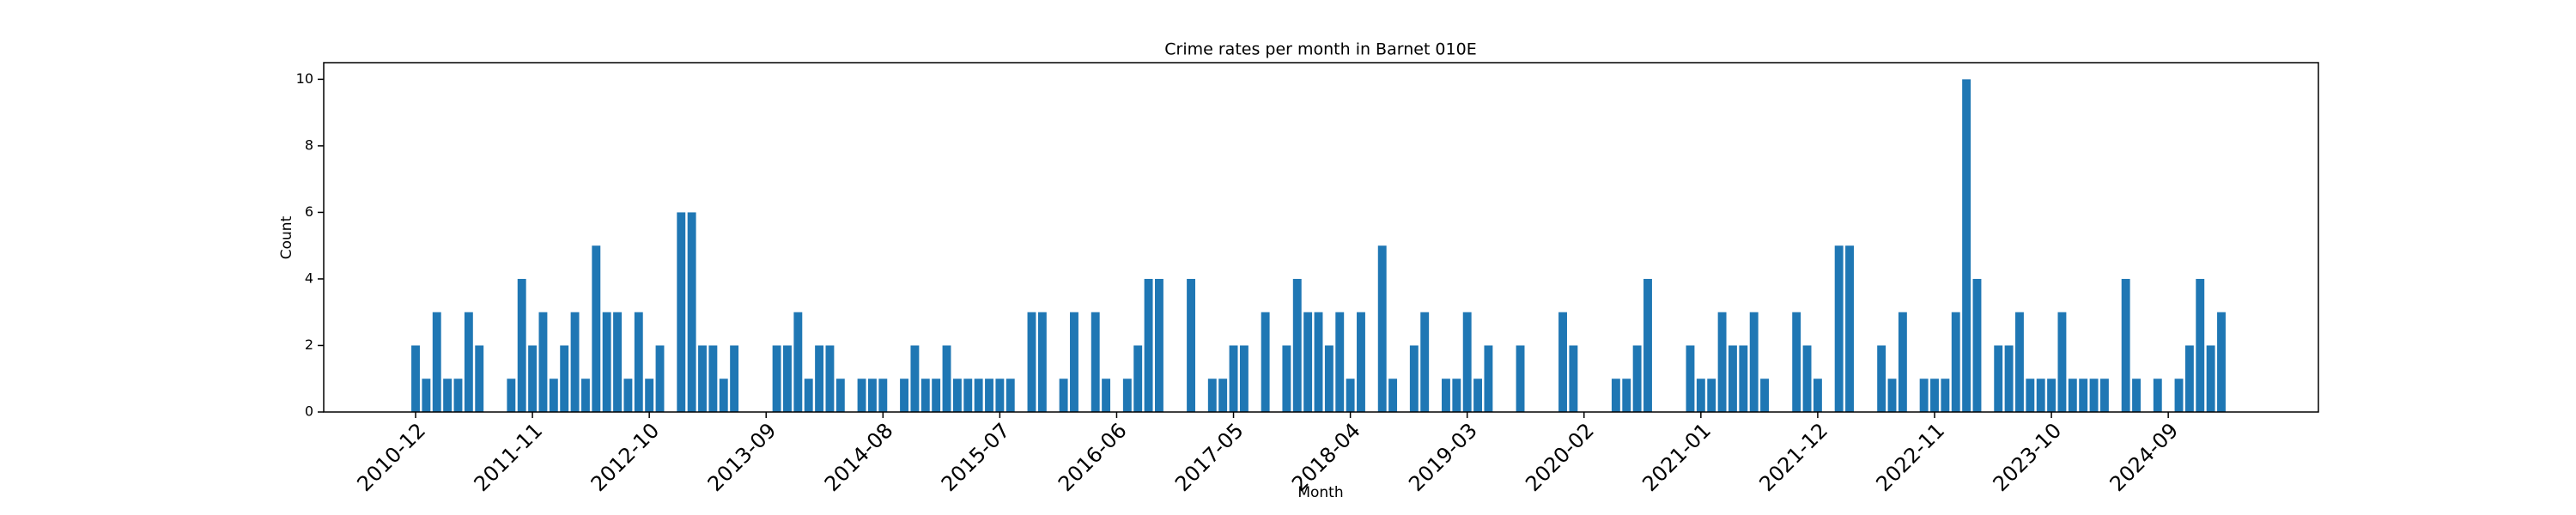 The image size is (2576, 515). Describe the element at coordinates (309, 344) in the screenshot. I see `y-tick-label: 2` at that location.